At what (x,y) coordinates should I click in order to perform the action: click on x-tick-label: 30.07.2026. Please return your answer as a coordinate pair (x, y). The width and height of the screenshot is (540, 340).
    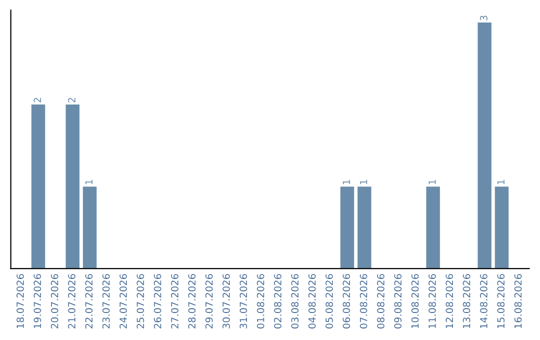
    Looking at the image, I should click on (226, 301).